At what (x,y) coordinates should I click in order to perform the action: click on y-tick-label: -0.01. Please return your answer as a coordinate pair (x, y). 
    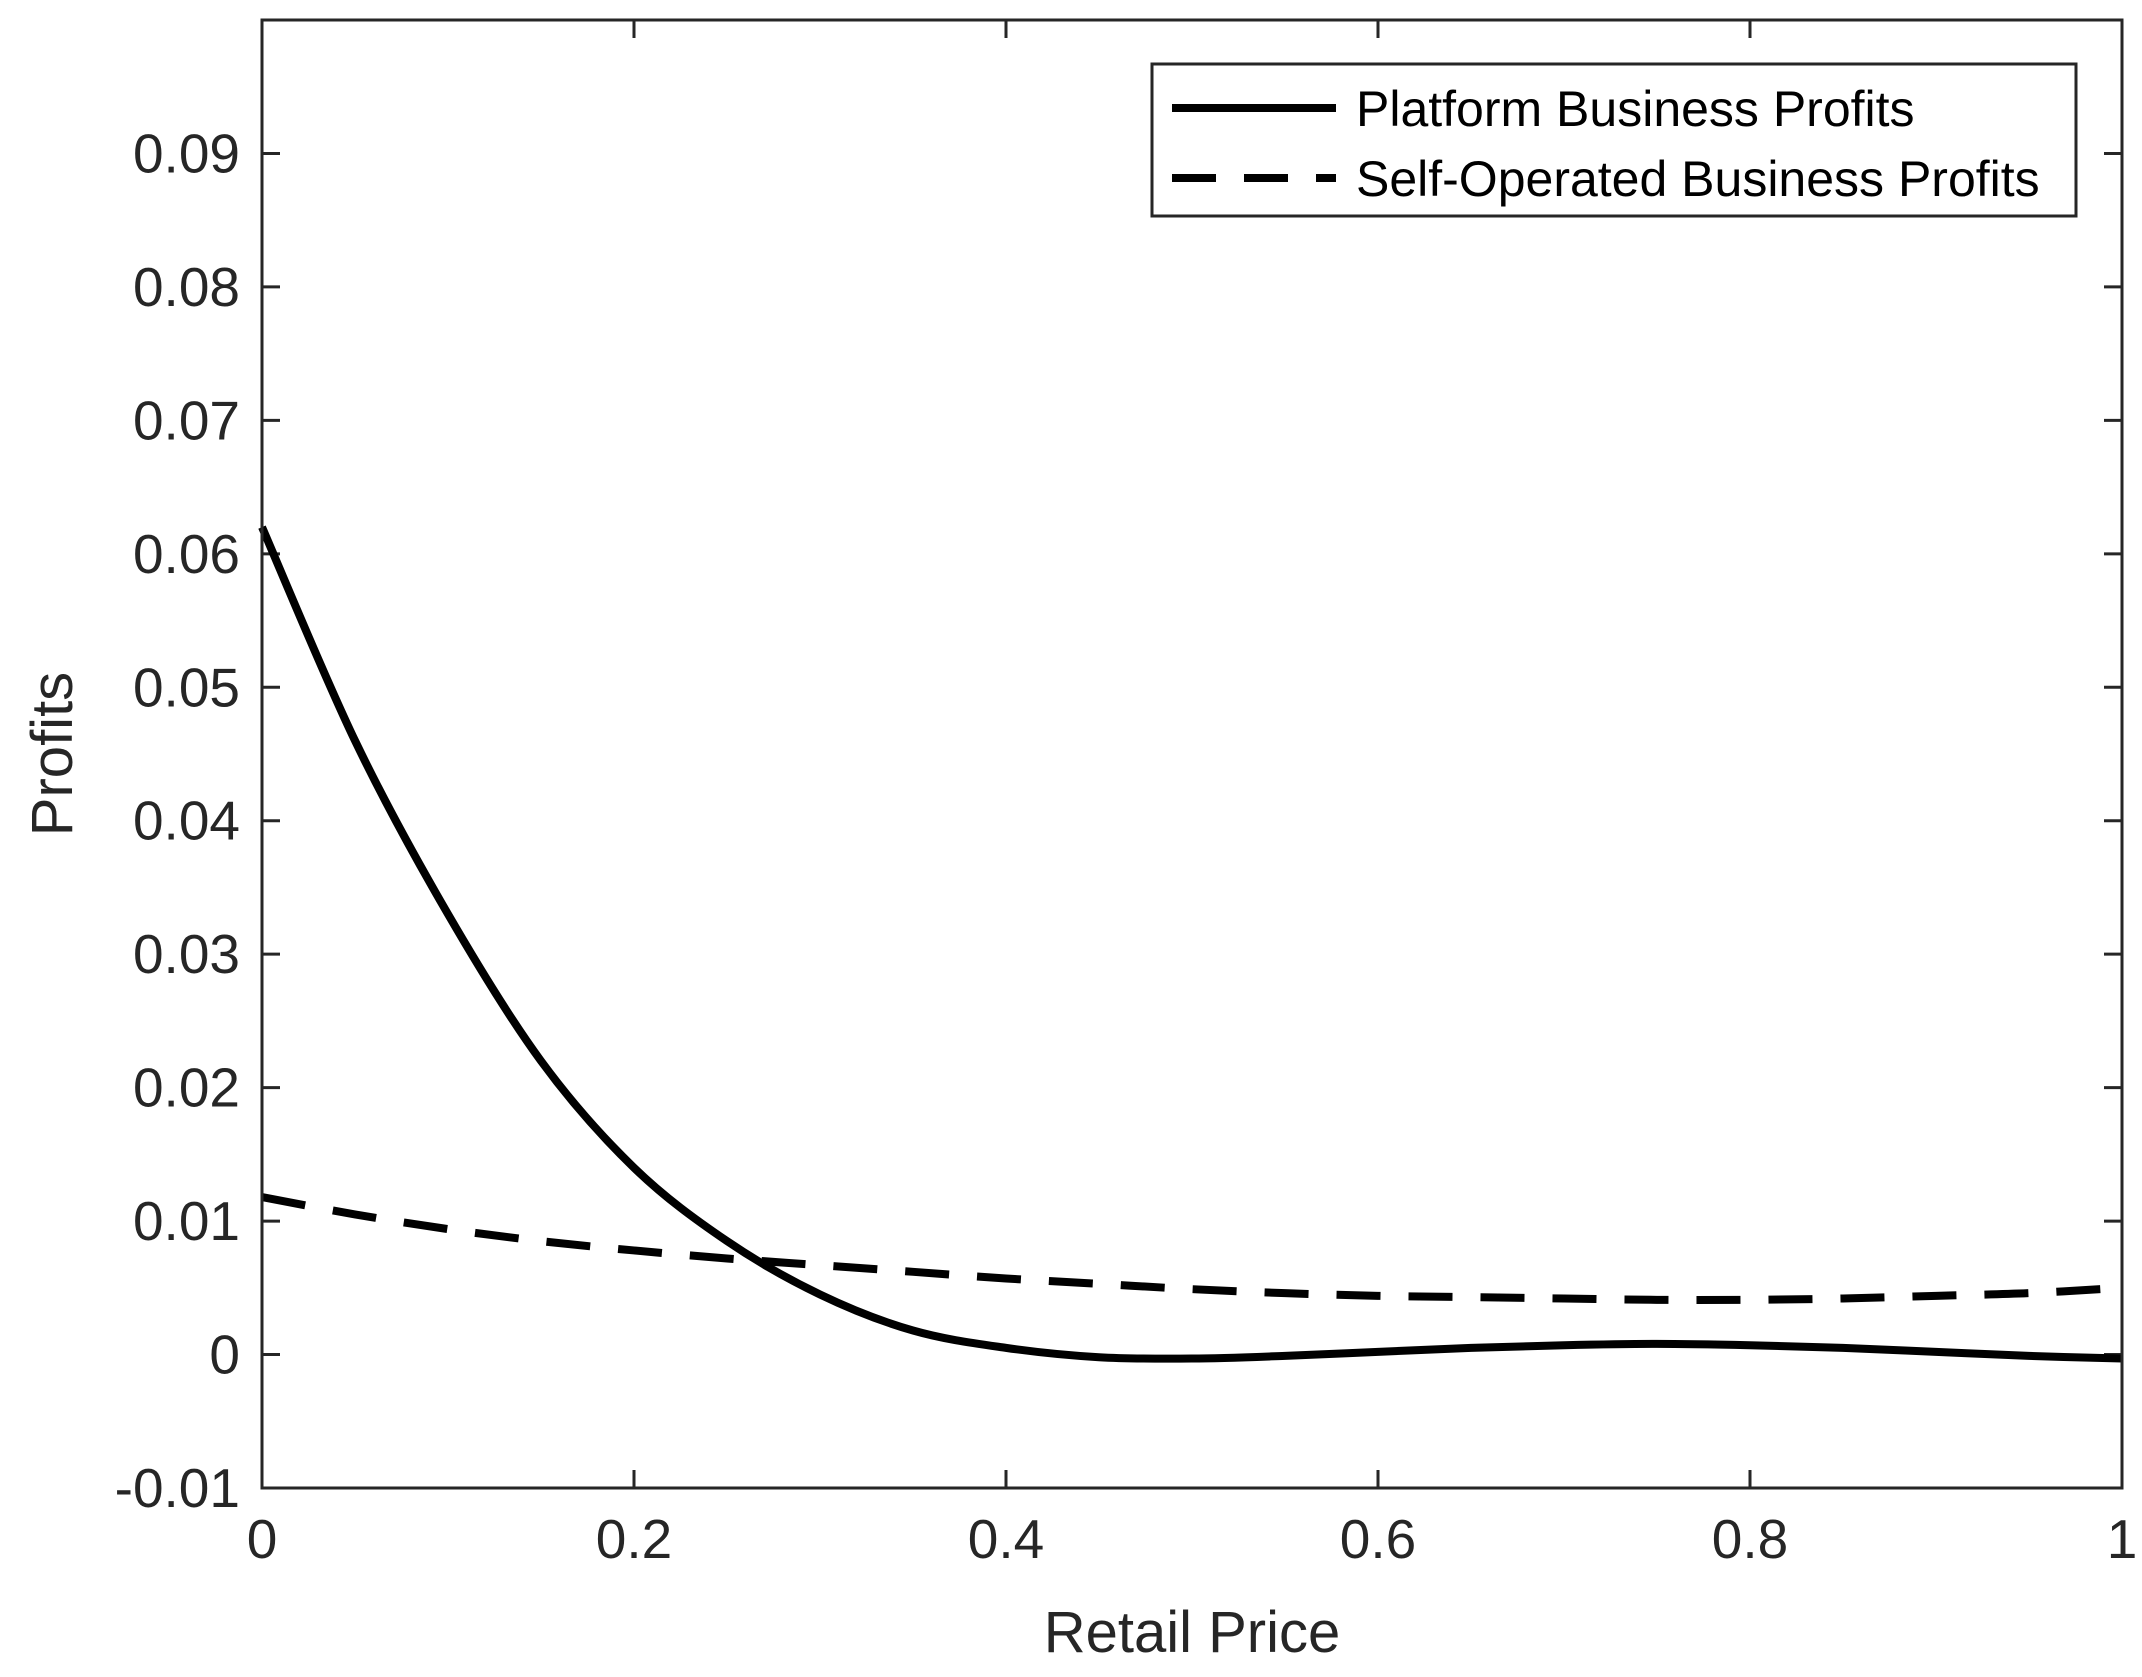
    Looking at the image, I should click on (177, 1488).